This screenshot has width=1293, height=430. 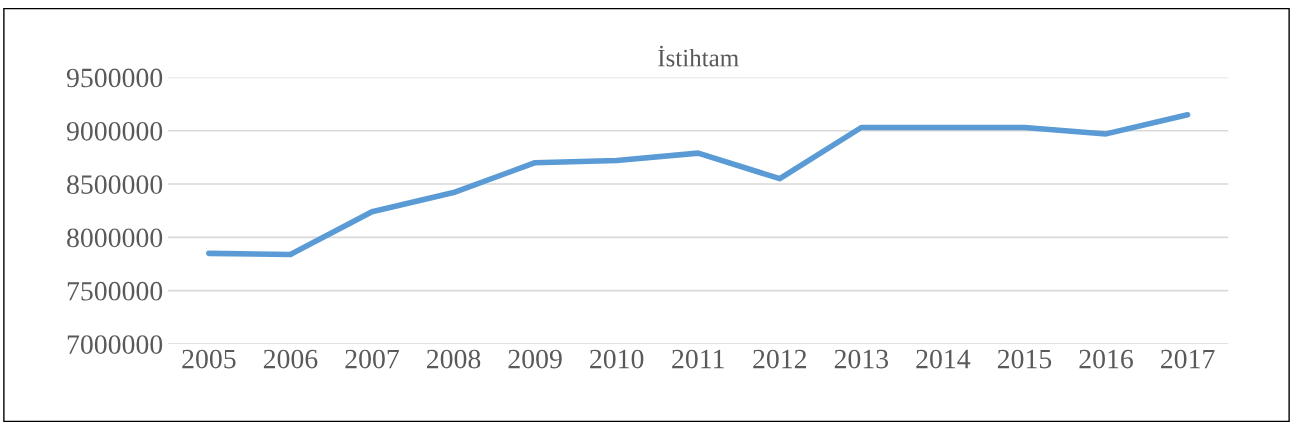 What do you see at coordinates (115, 344) in the screenshot?
I see `y-tick-label: 7000000` at bounding box center [115, 344].